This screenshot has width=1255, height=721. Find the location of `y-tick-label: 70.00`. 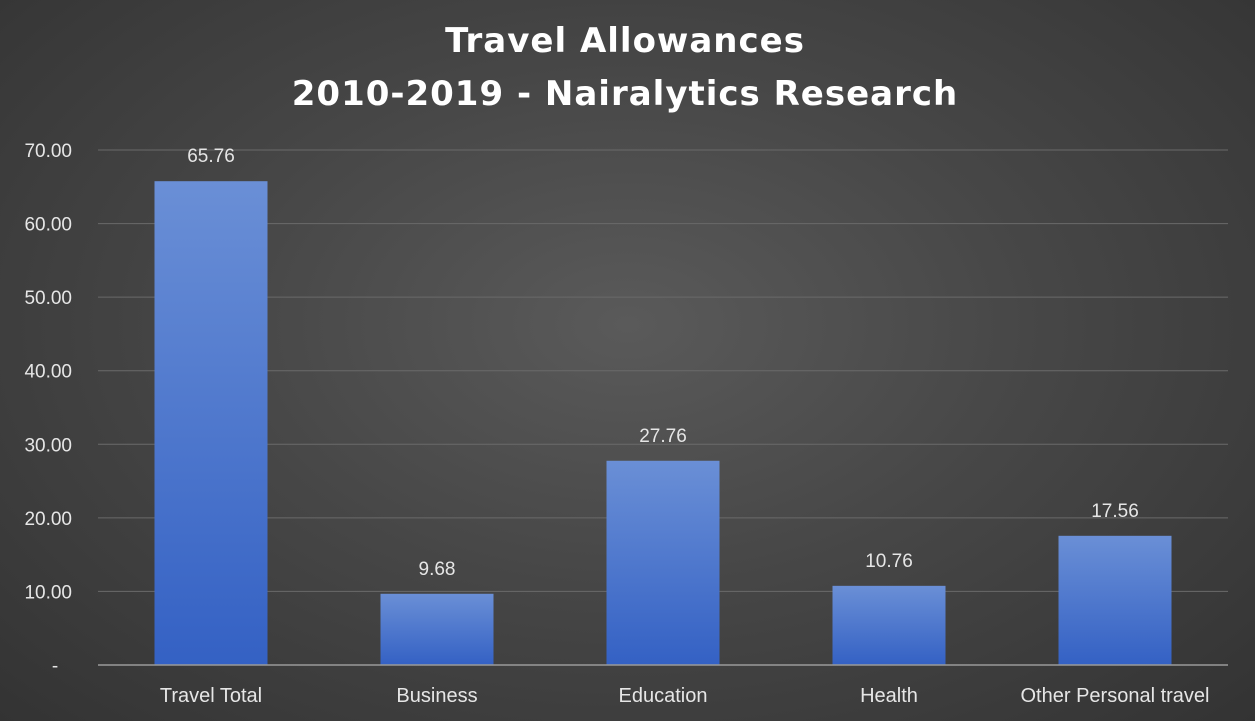

y-tick-label: 70.00 is located at coordinates (48, 151).